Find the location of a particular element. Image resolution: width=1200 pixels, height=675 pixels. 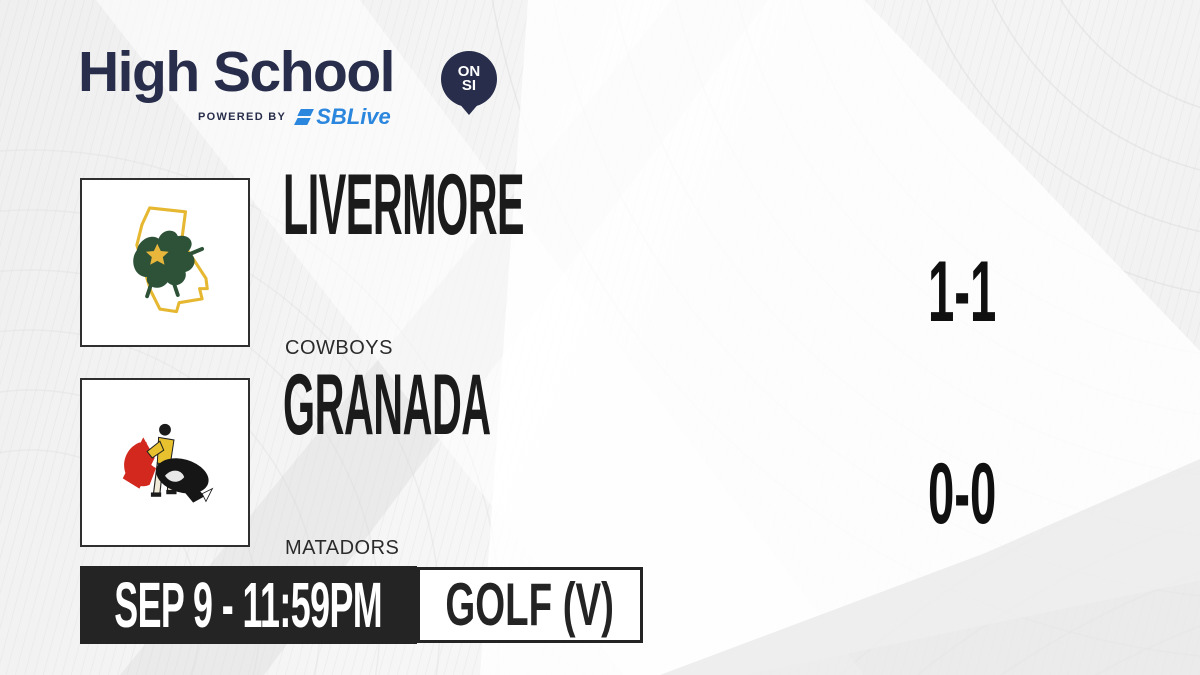

game-datetime-bar: SEP 9 - 11:59PM is located at coordinates (248, 605).